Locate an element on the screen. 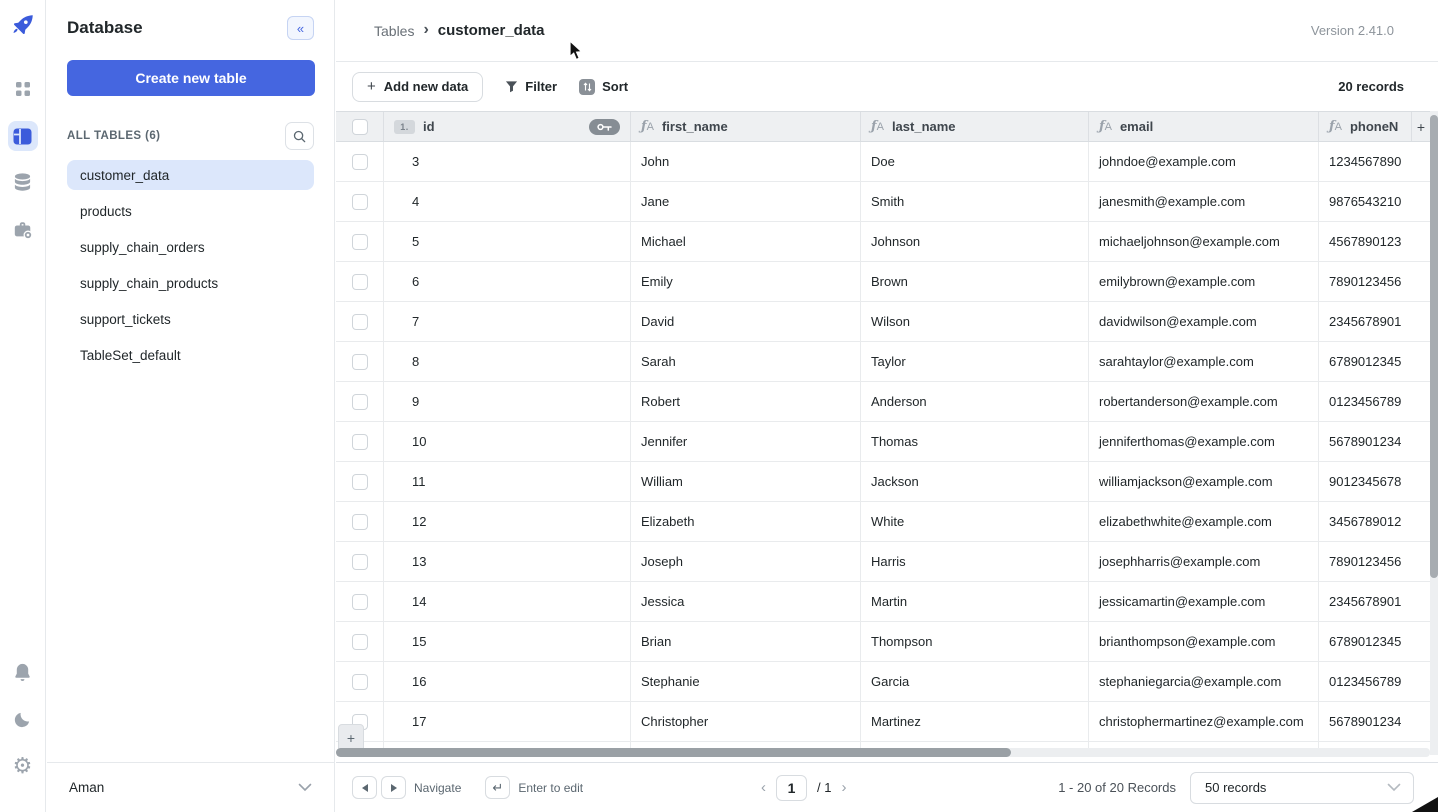  navigate-prev-button is located at coordinates (364, 787).